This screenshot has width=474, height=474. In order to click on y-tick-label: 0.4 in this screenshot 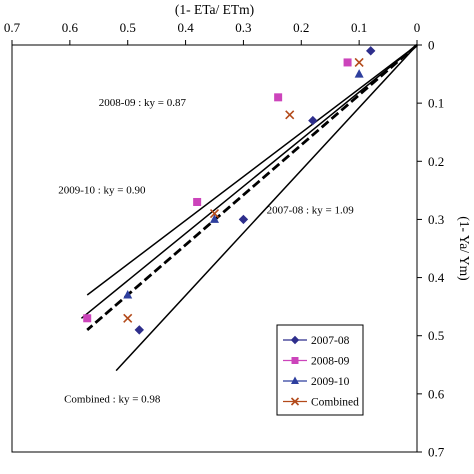, I will do `click(436, 277)`.